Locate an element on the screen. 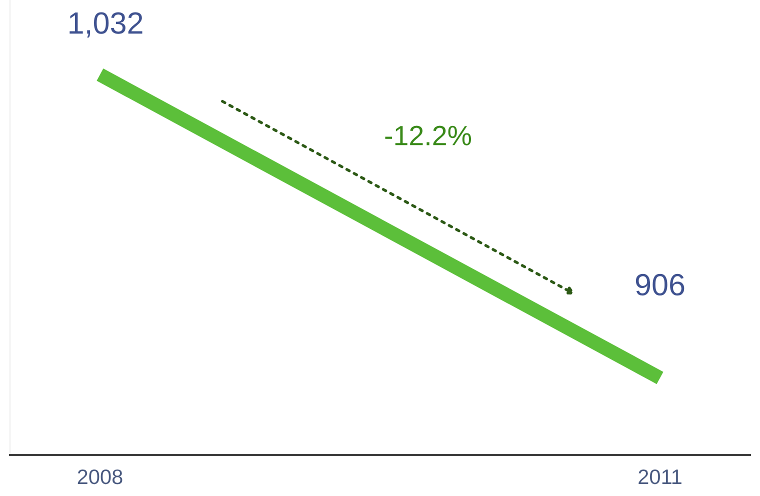  data-label: 906 is located at coordinates (660, 285).